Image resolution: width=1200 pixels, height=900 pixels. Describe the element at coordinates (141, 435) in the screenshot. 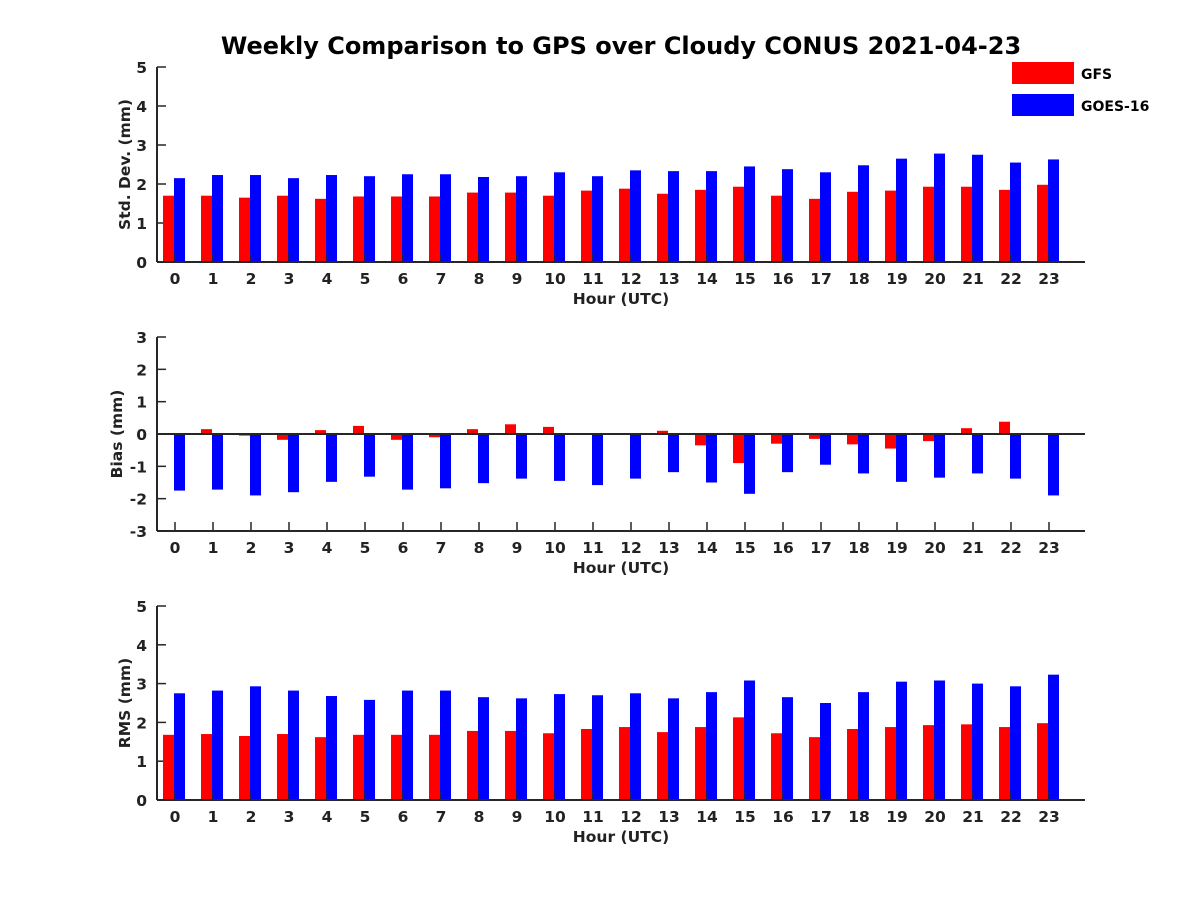

I see `y-tick-label: 0` at that location.